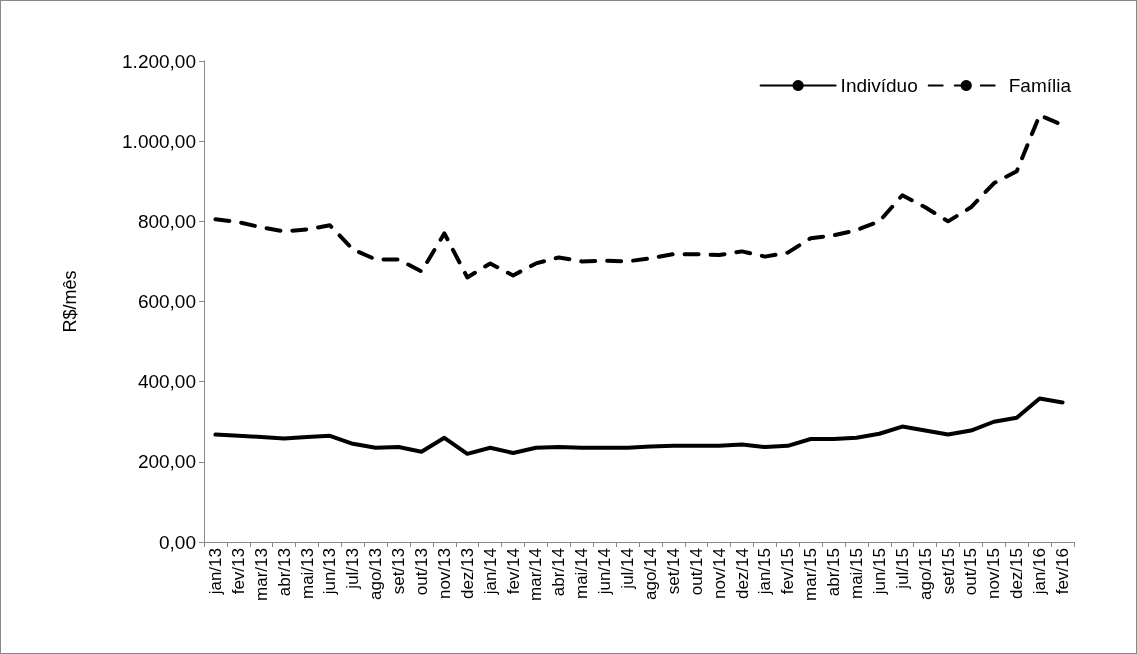 The image size is (1137, 654). What do you see at coordinates (1017, 574) in the screenshot?
I see `x-tick-label: dez/15` at bounding box center [1017, 574].